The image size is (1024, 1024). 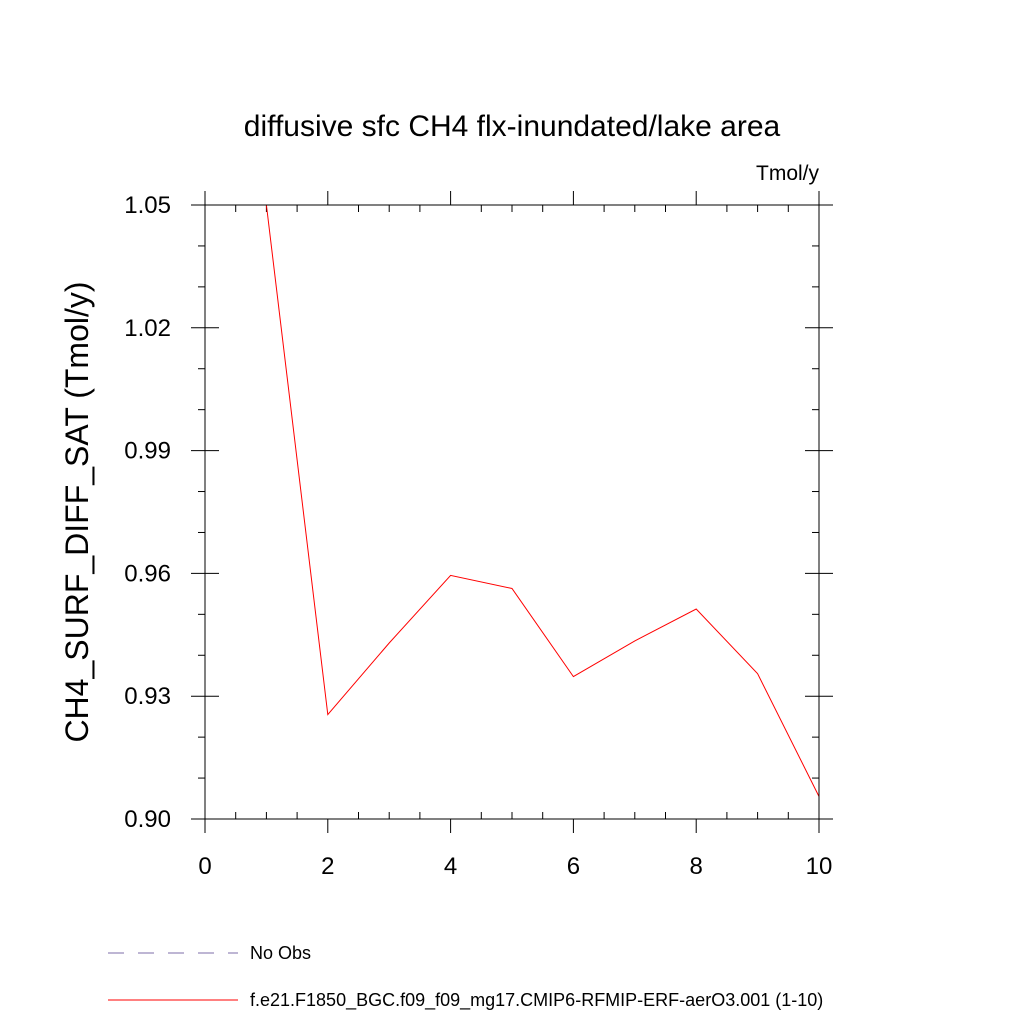 What do you see at coordinates (204, 866) in the screenshot?
I see `x-tick-label: 0` at bounding box center [204, 866].